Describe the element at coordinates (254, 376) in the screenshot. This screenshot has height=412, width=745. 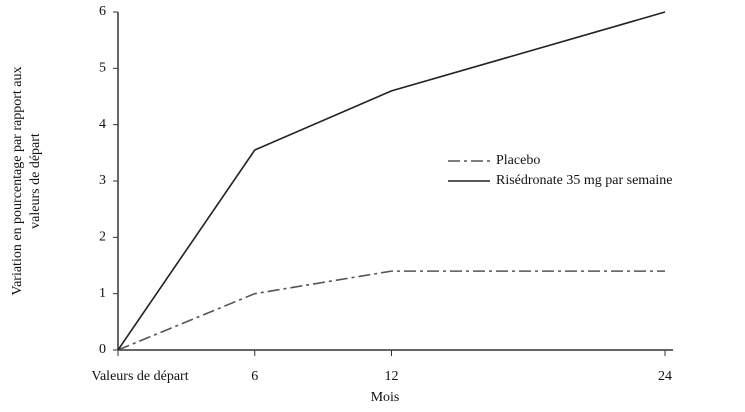
I see `x-tick-label: 6` at that location.